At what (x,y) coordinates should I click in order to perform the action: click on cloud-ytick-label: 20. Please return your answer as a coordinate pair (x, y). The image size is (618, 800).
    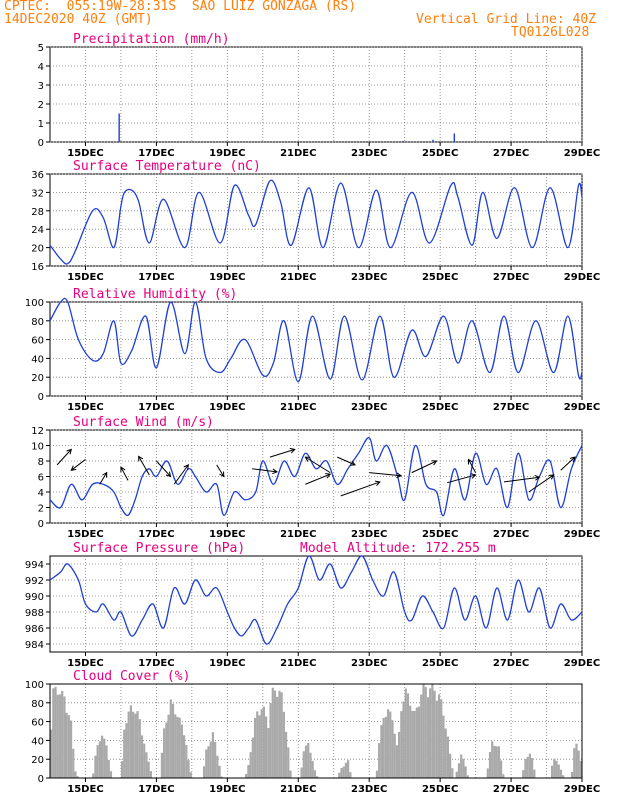
    Looking at the image, I should click on (37, 760).